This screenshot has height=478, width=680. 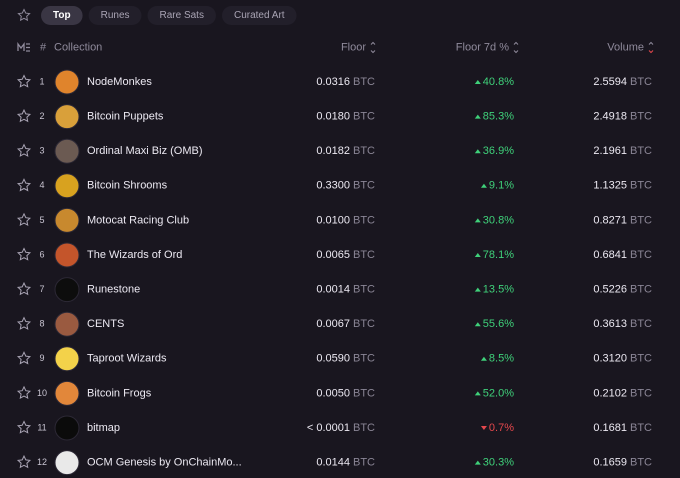 I want to click on floor-price: 0.3300, so click(x=333, y=186).